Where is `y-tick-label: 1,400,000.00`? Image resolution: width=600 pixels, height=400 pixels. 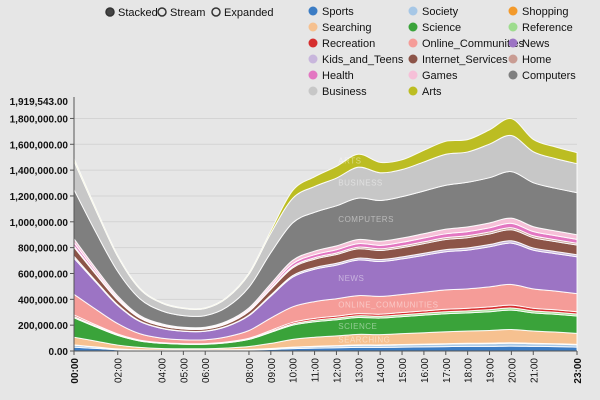
y-tick-label: 1,400,000.00 is located at coordinates (39, 171).